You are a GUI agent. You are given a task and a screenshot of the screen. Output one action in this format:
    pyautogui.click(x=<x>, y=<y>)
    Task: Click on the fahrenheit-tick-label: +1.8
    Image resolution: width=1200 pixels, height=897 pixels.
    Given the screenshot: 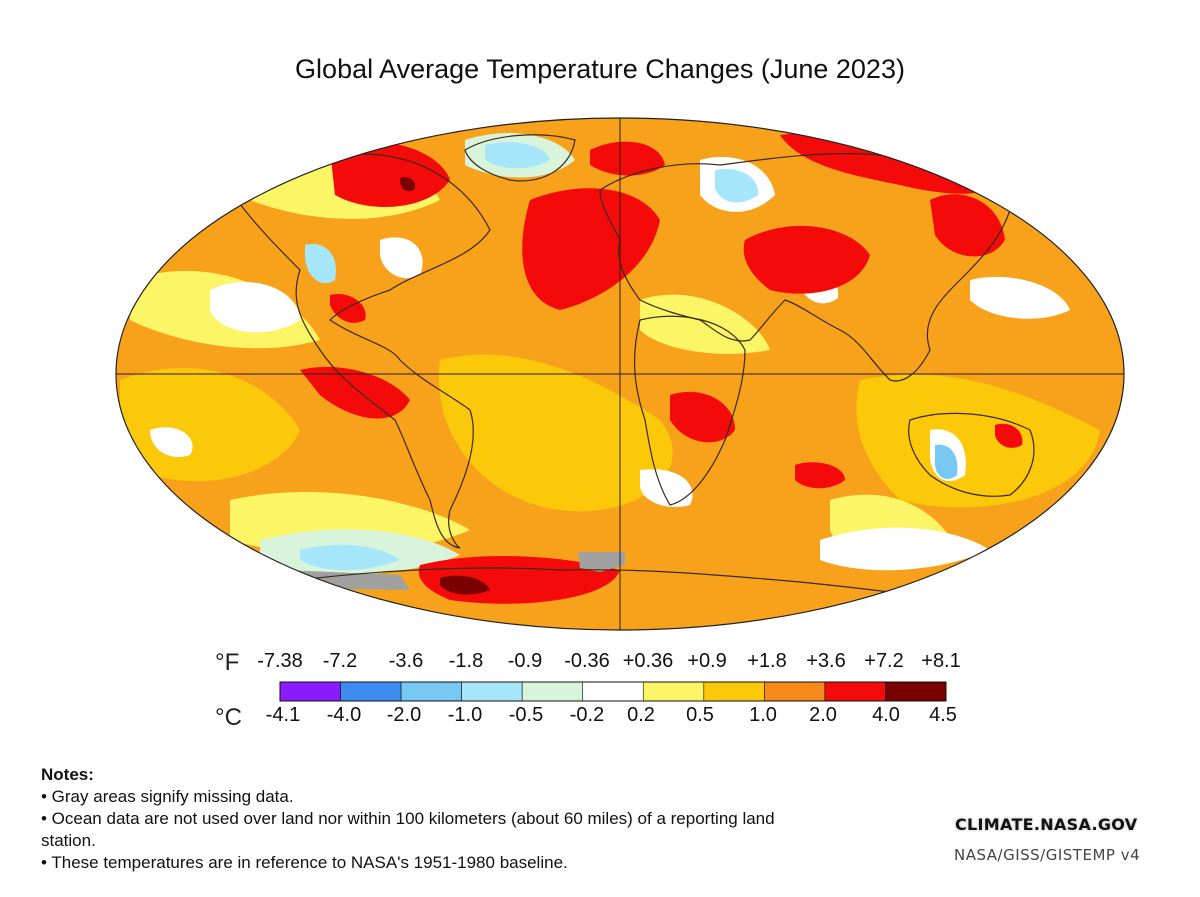 What is the action you would take?
    pyautogui.click(x=767, y=661)
    